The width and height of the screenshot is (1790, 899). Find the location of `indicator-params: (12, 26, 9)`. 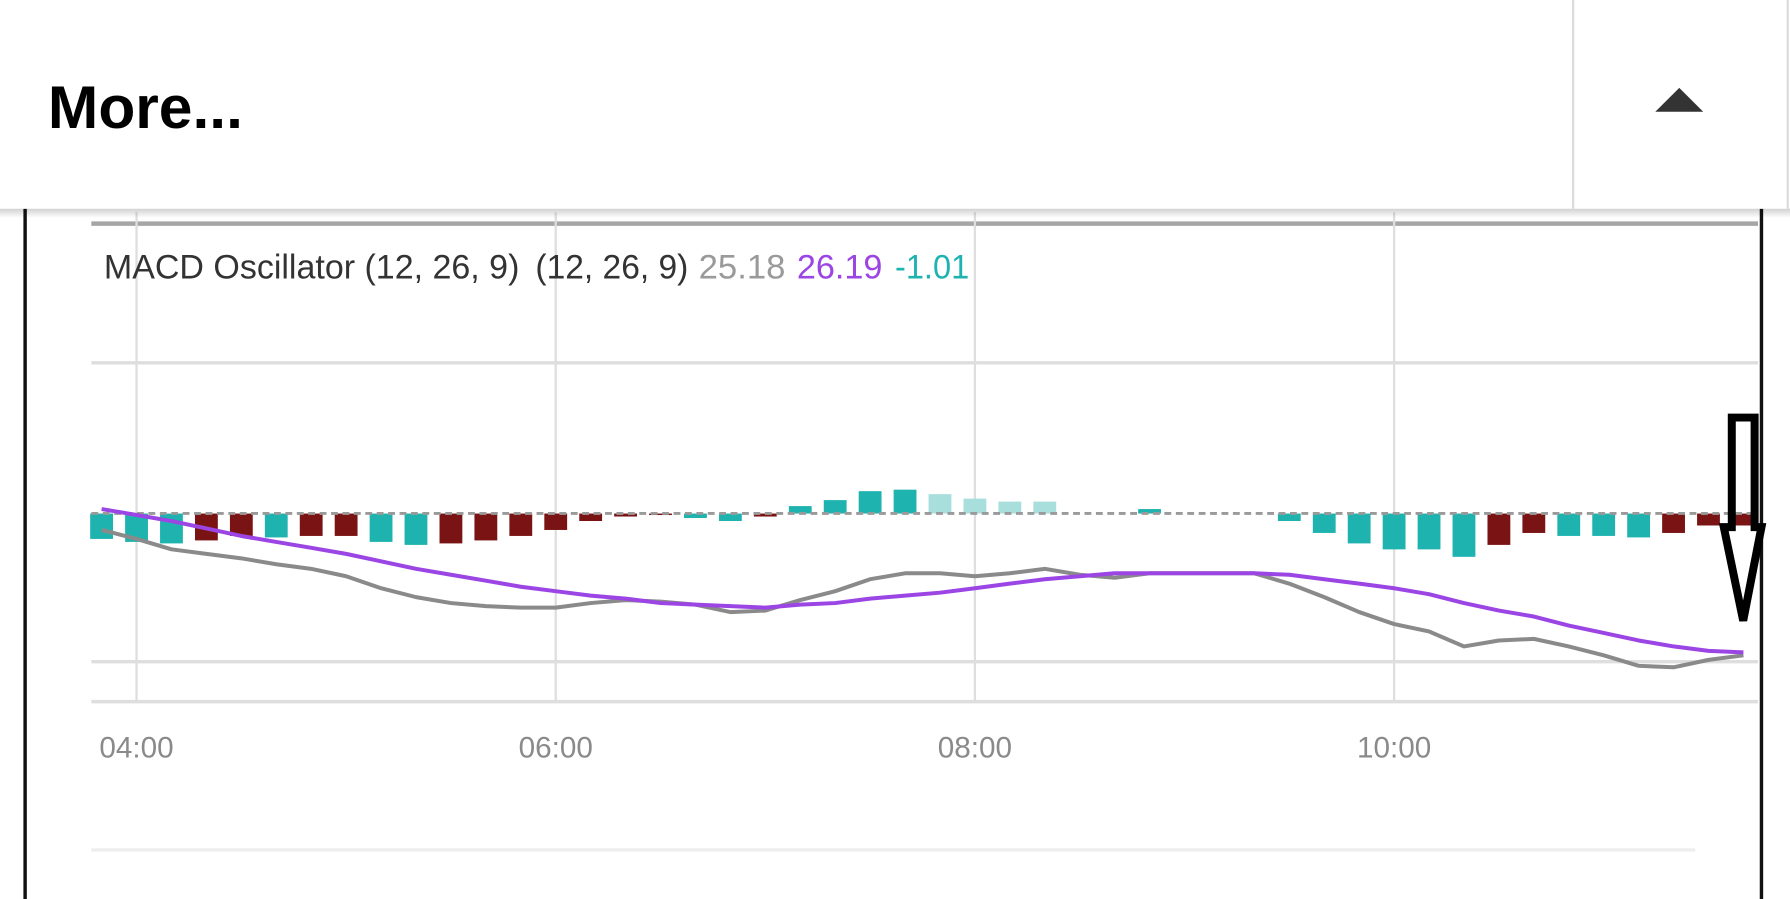

indicator-params: (12, 26, 9) is located at coordinates (611, 267).